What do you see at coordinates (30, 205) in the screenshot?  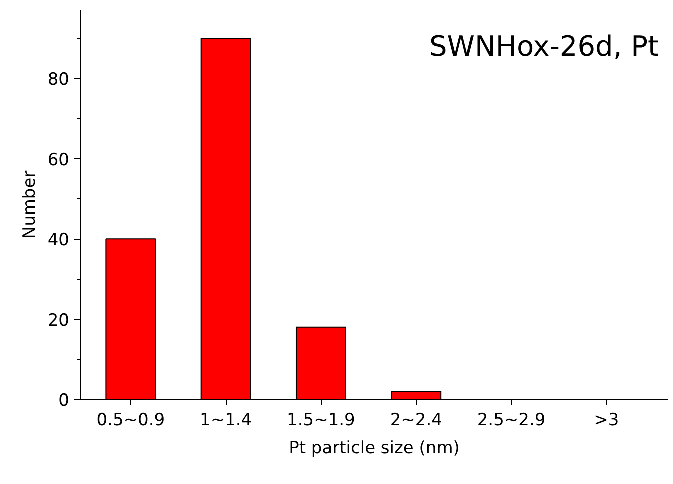 I see `y-axis-title: Number` at bounding box center [30, 205].